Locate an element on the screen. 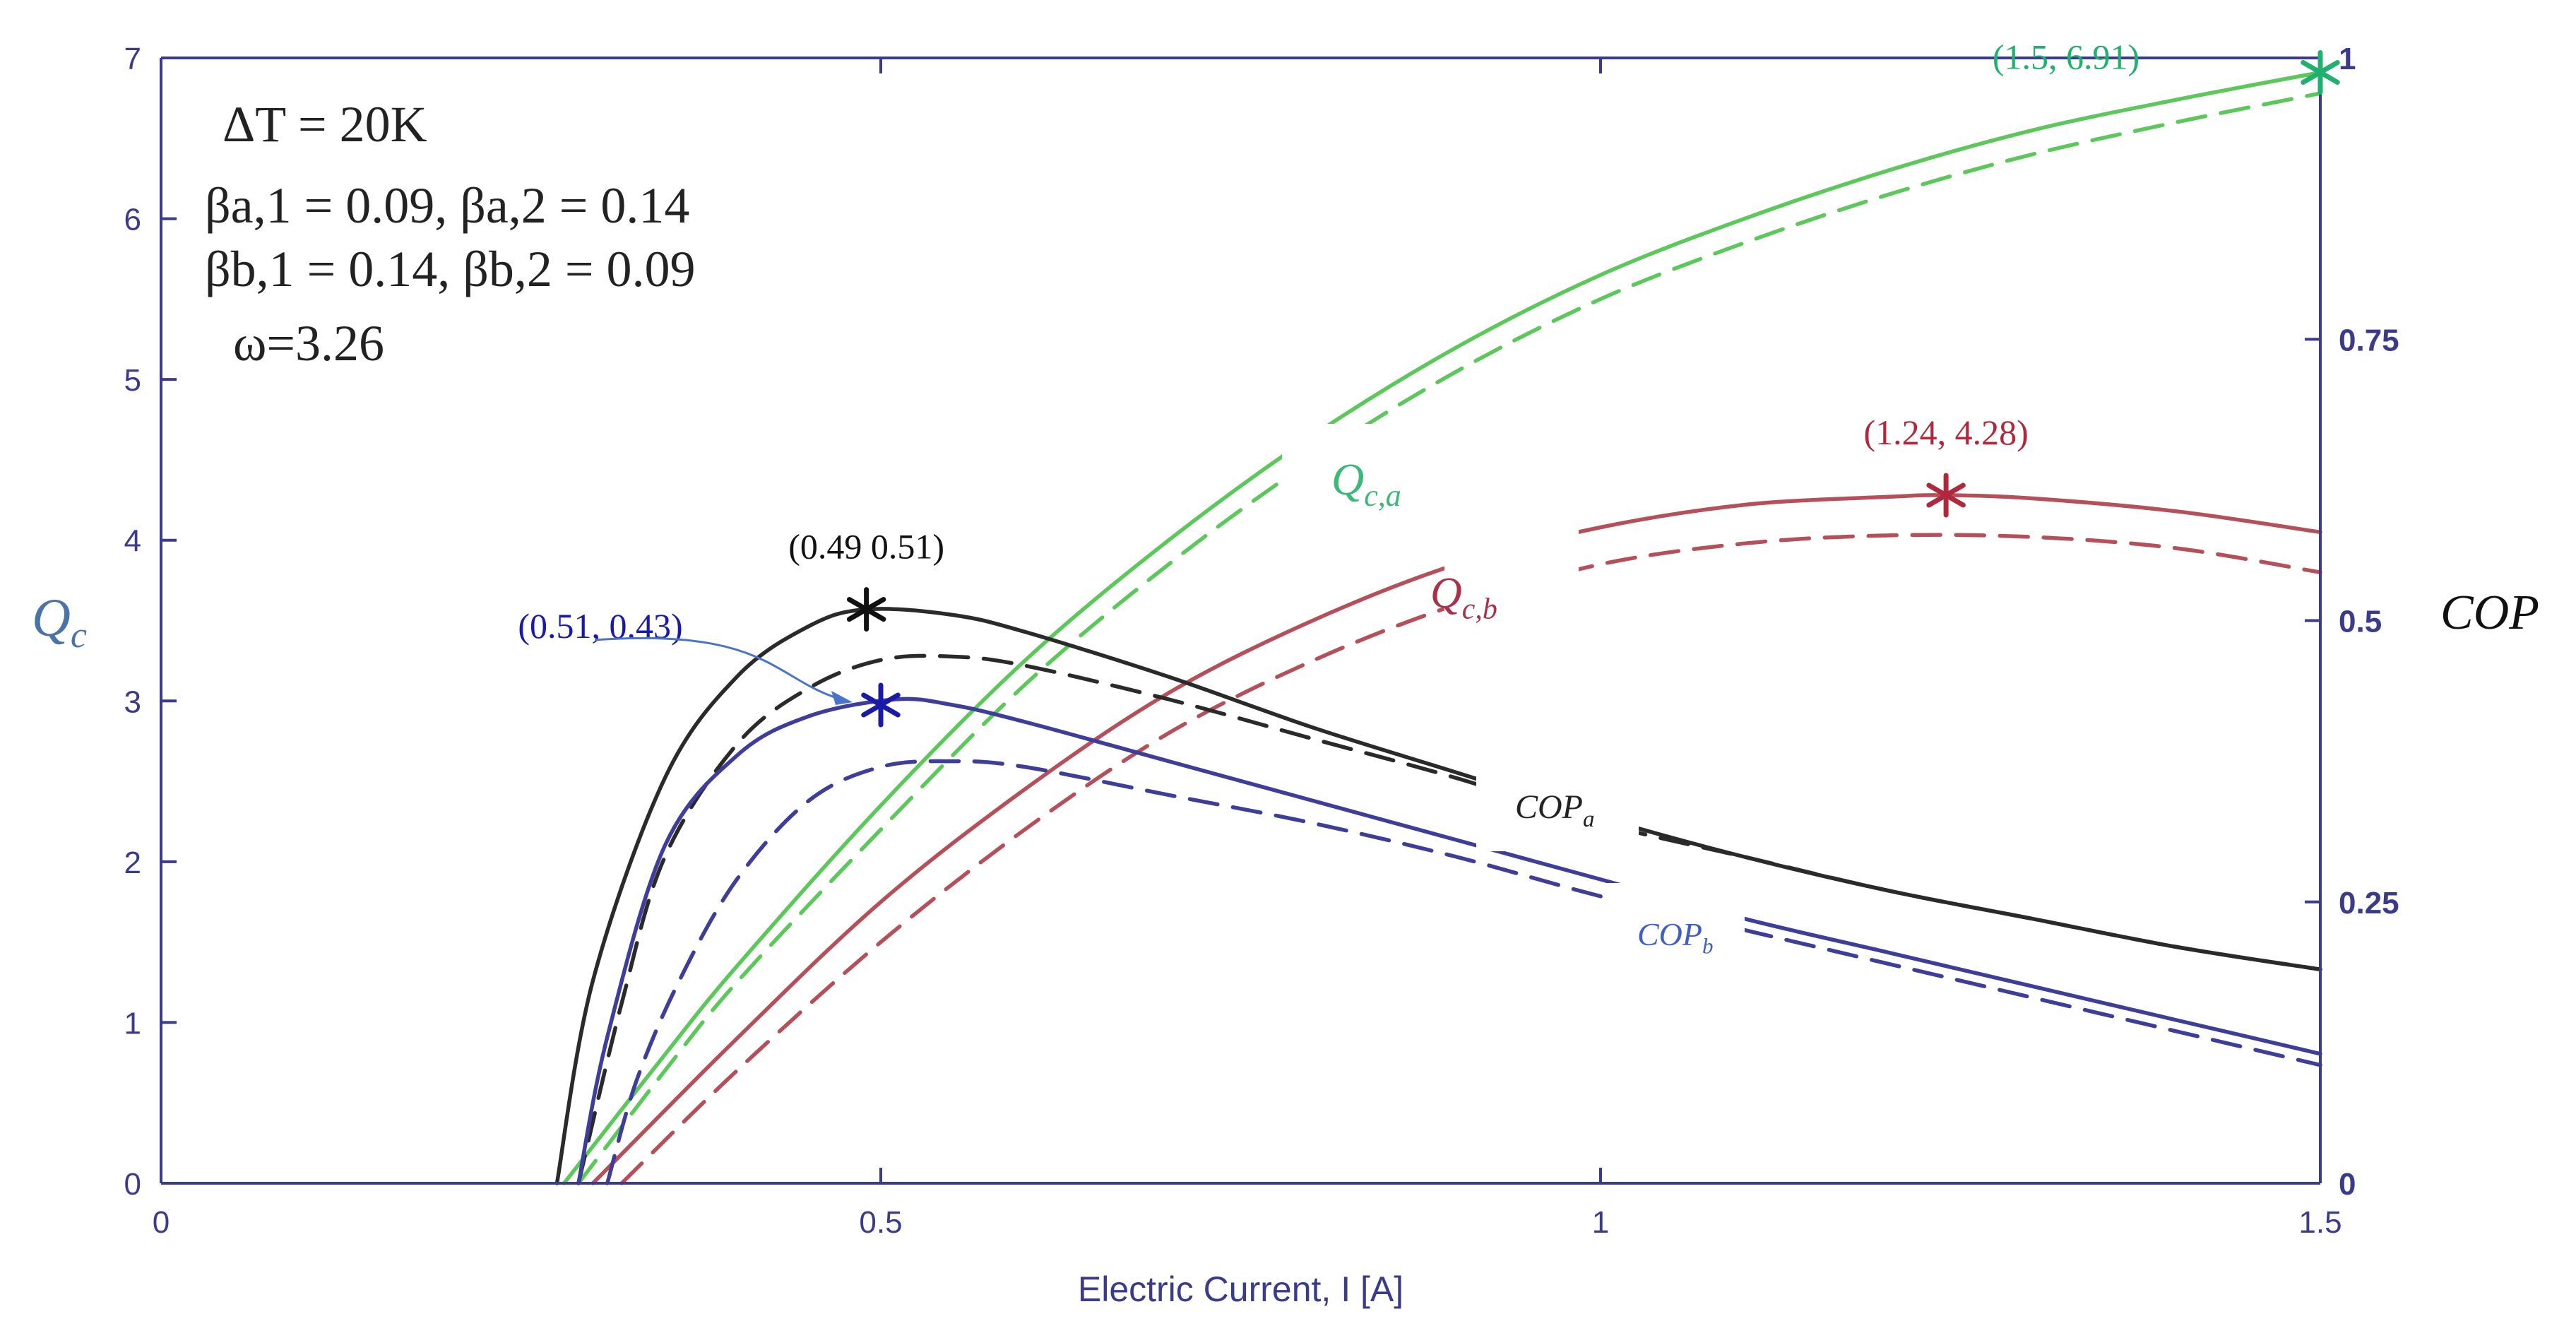 This screenshot has width=2576, height=1333. peak-qc-b-marker is located at coordinates (1946, 496).